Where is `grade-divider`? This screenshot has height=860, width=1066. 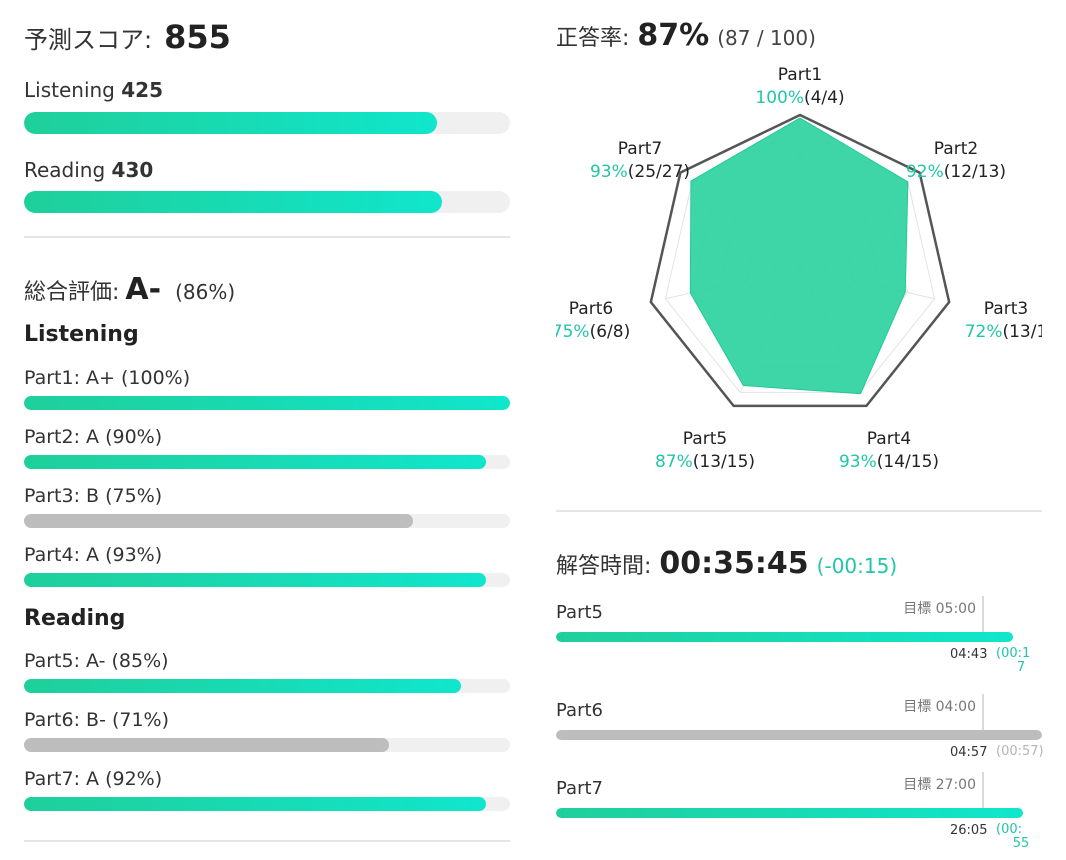 grade-divider is located at coordinates (267, 841).